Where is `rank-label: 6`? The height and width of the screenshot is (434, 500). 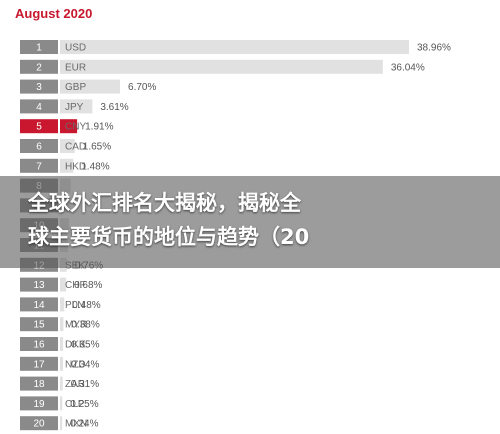 rank-label: 6 is located at coordinates (39, 147).